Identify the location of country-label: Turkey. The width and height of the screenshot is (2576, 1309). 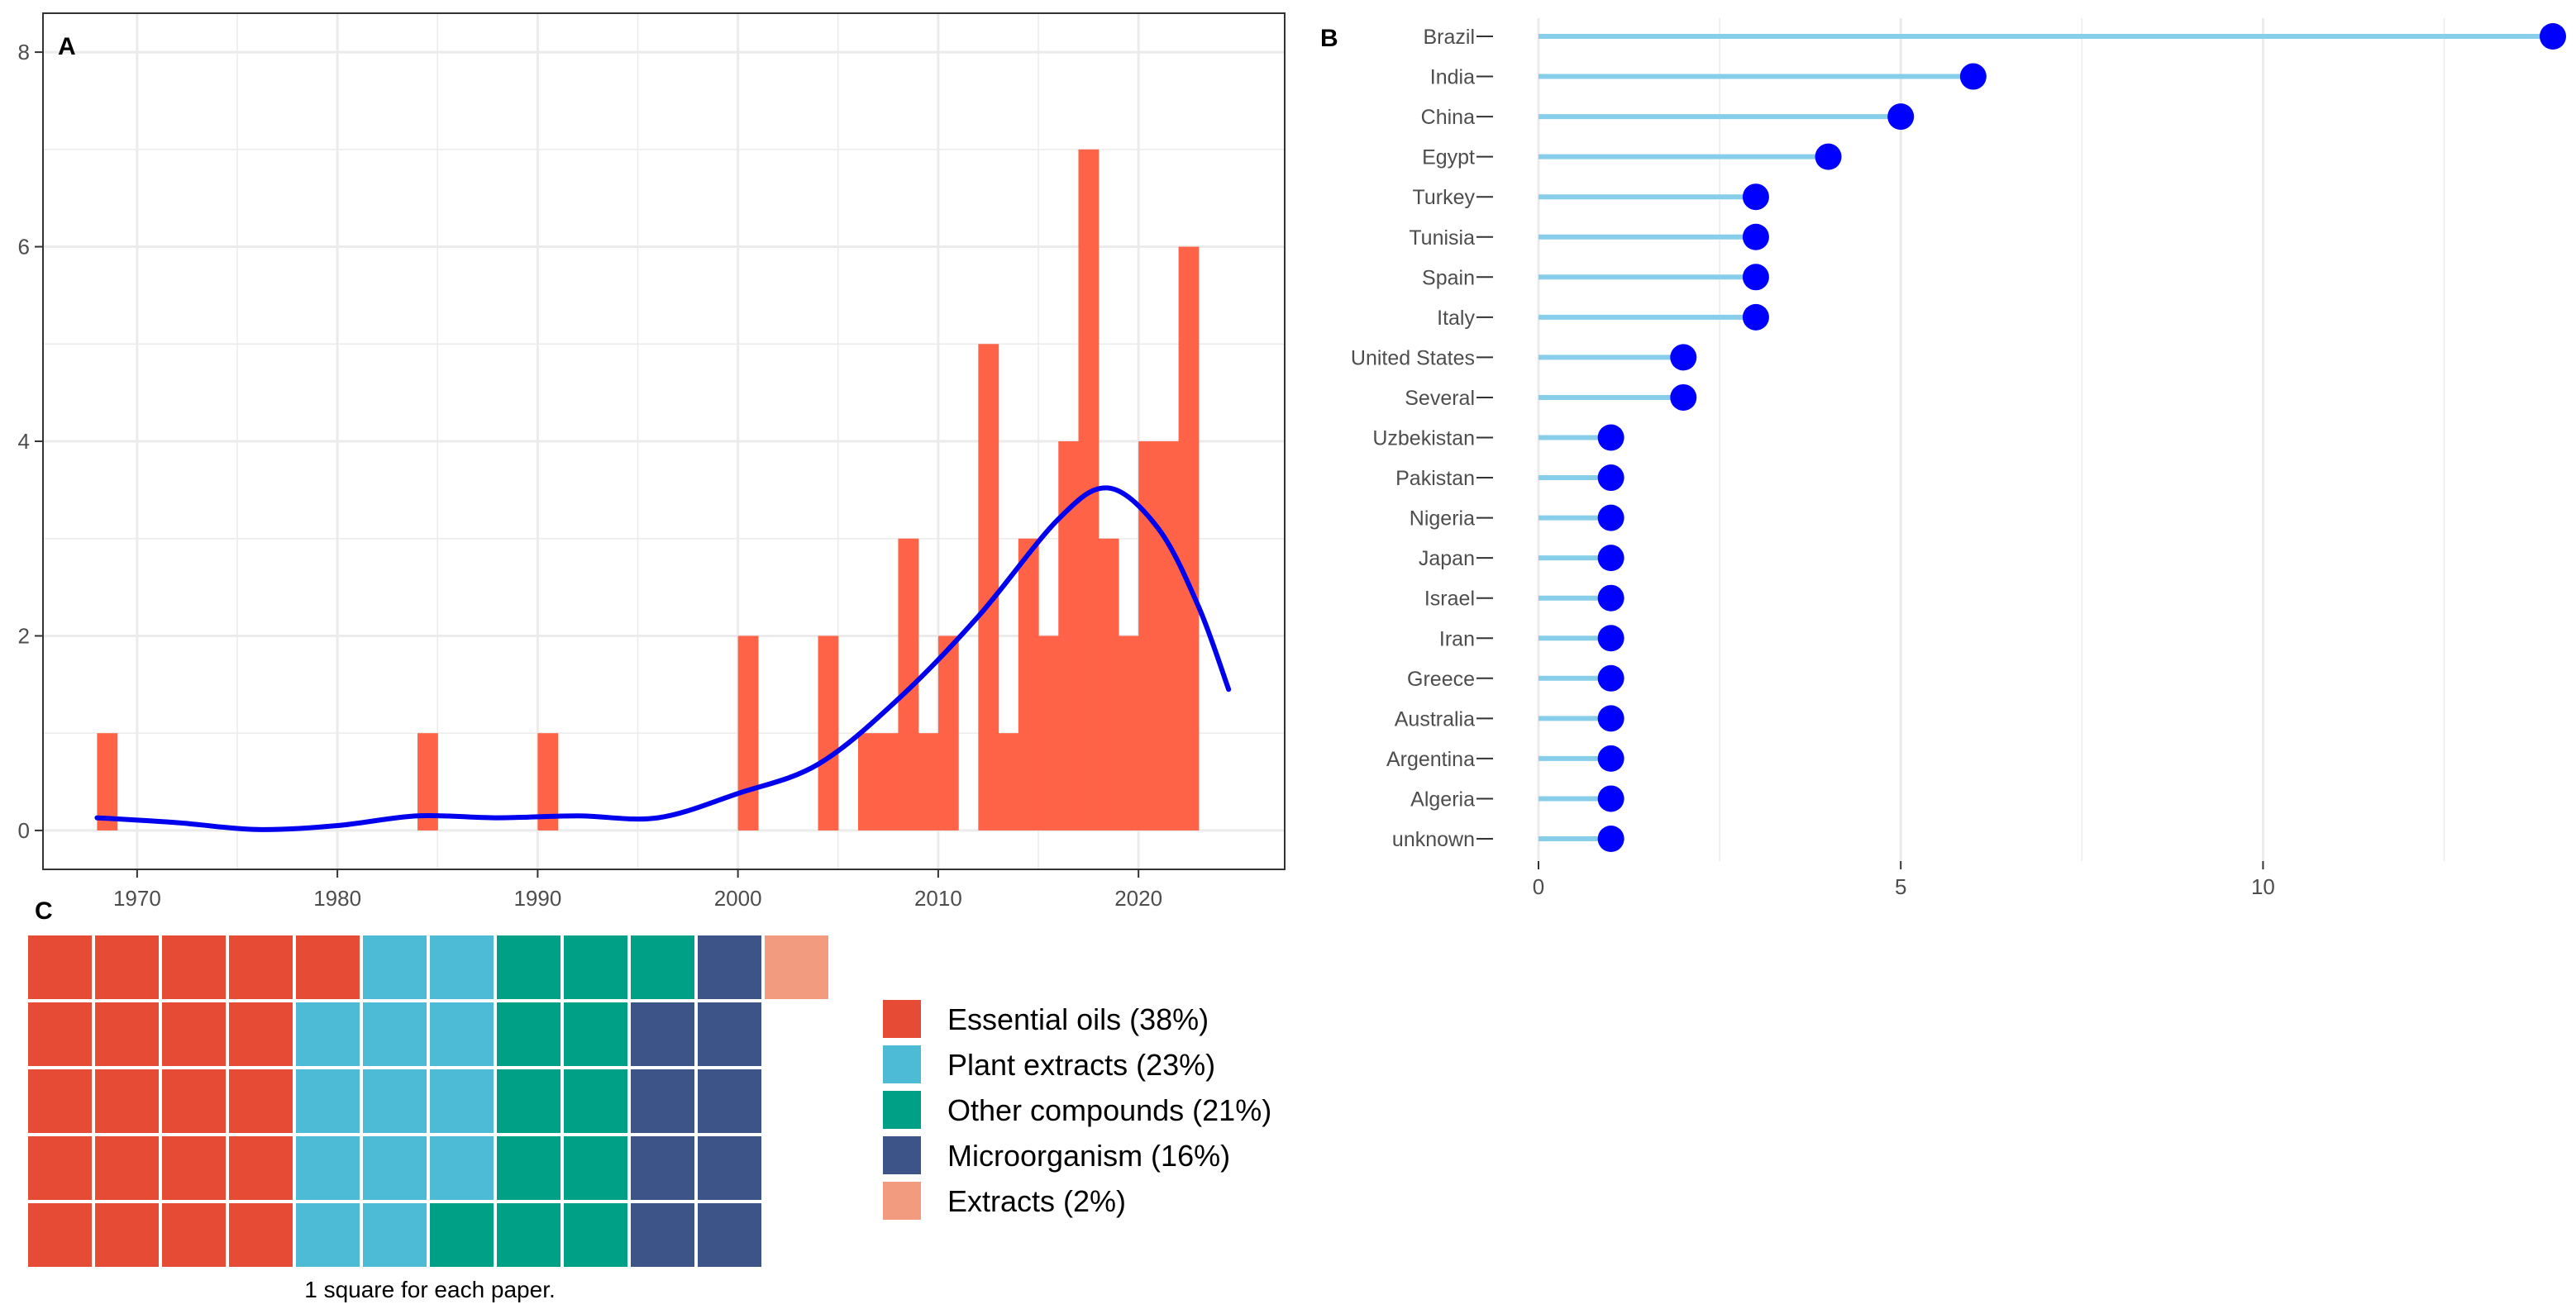
(1444, 197).